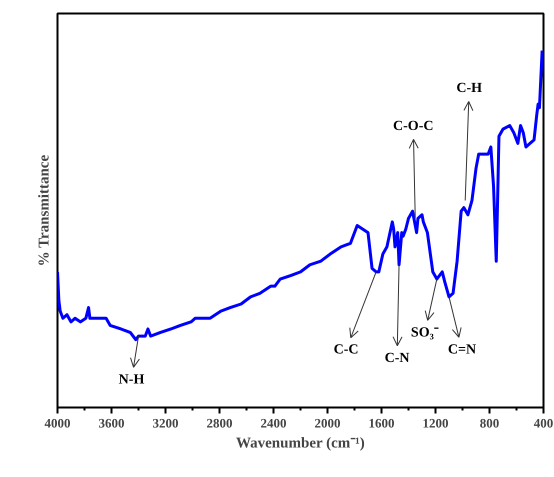  Describe the element at coordinates (469, 88) in the screenshot. I see `annotation: C-H` at that location.